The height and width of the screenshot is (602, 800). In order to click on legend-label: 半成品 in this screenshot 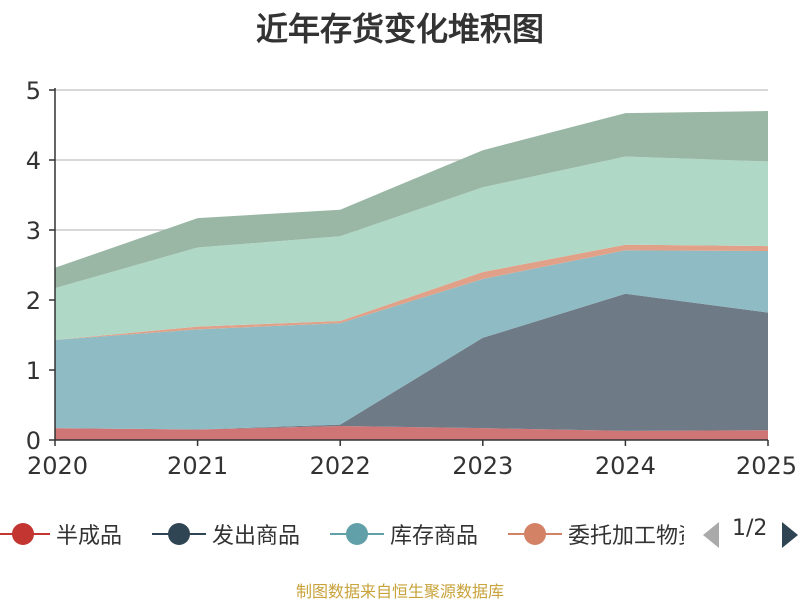, I will do `click(89, 536)`.